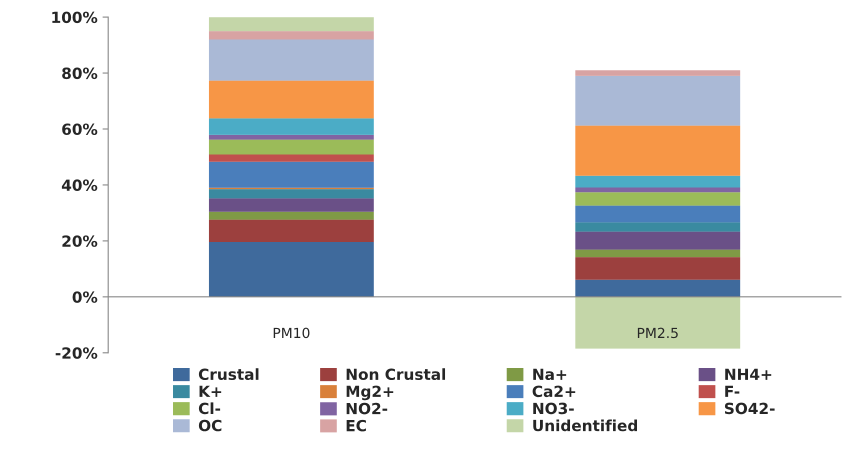 This screenshot has width=852, height=450. Describe the element at coordinates (75, 18) in the screenshot. I see `y-tick-label: 100%` at that location.